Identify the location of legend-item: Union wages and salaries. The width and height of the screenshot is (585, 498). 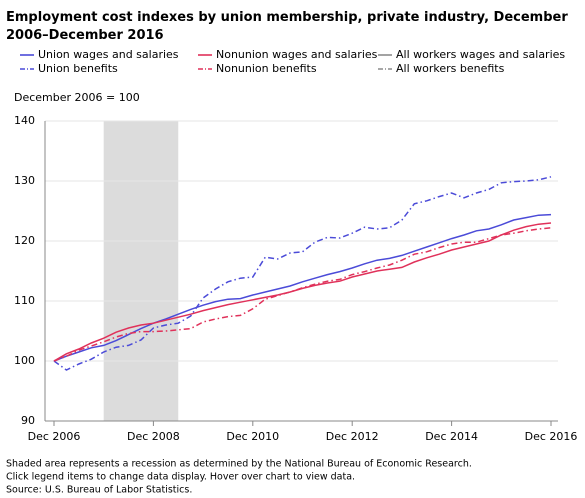
(99, 54).